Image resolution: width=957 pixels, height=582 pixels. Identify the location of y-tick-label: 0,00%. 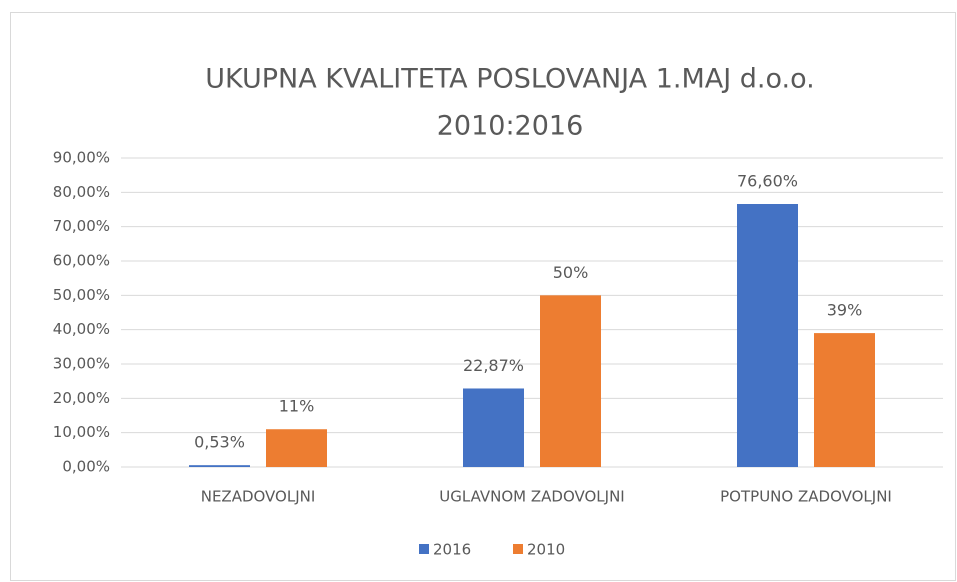
(86, 467).